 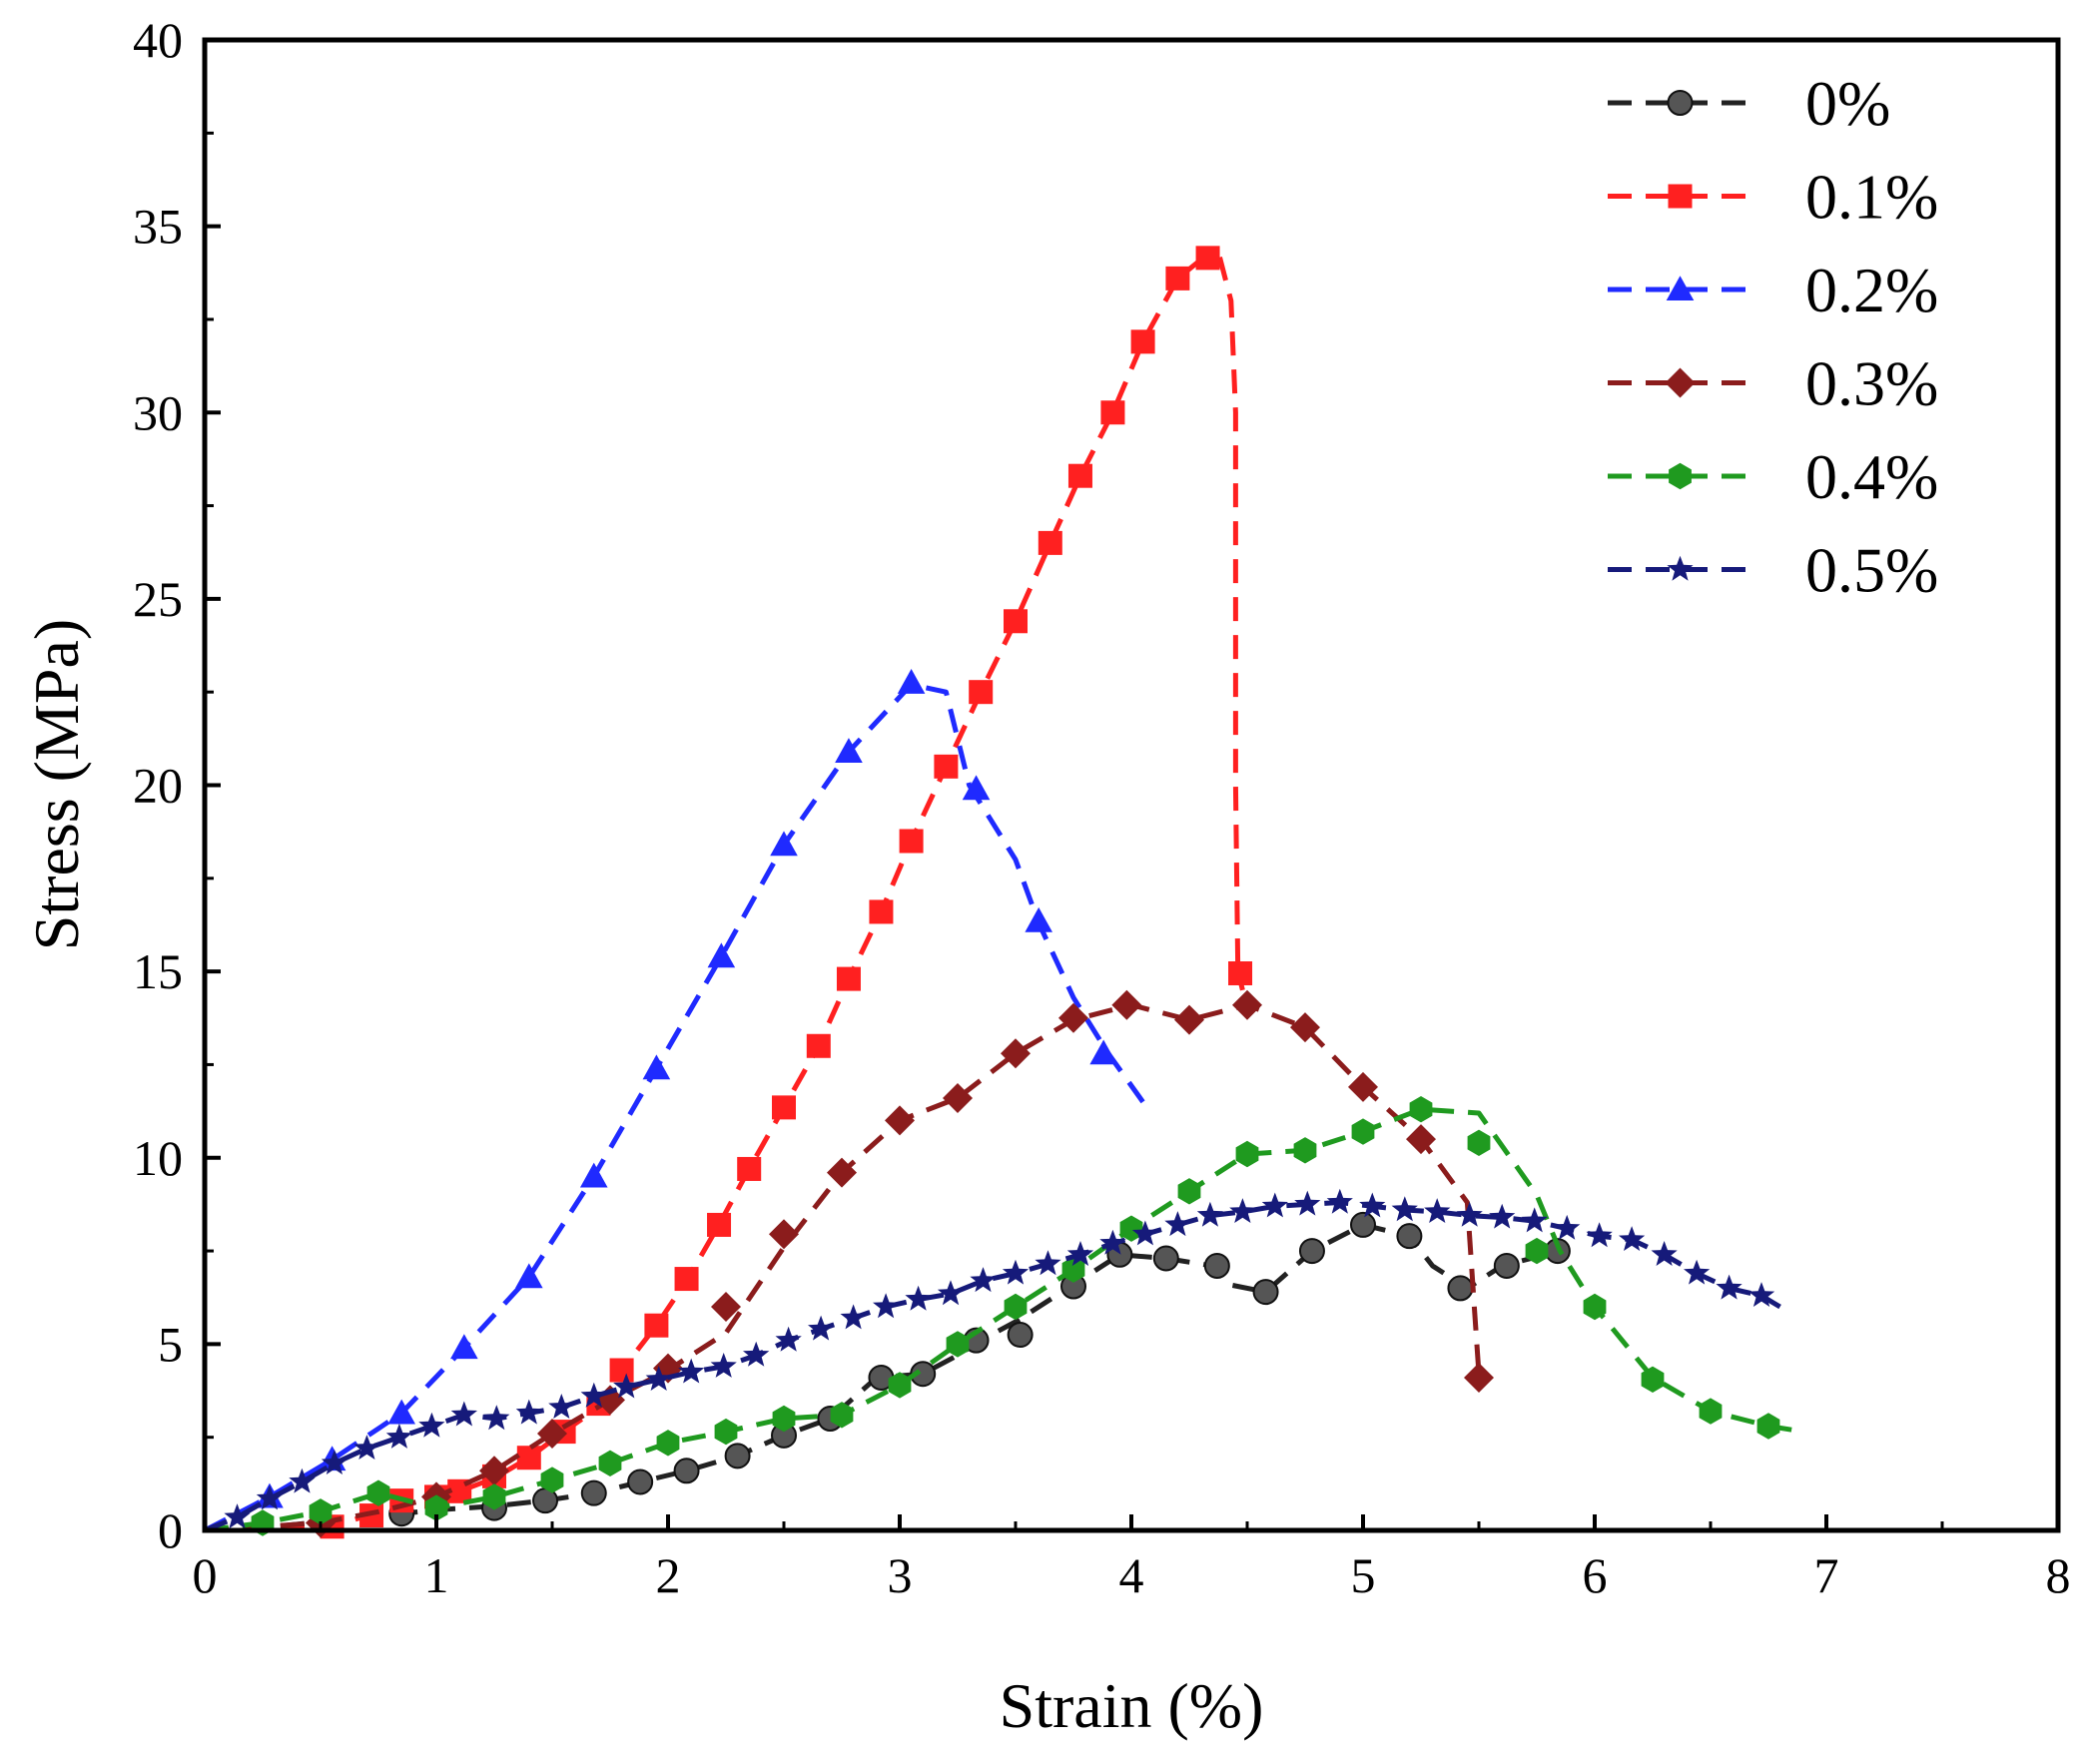 I want to click on x-tick-label: 0, so click(x=205, y=1575).